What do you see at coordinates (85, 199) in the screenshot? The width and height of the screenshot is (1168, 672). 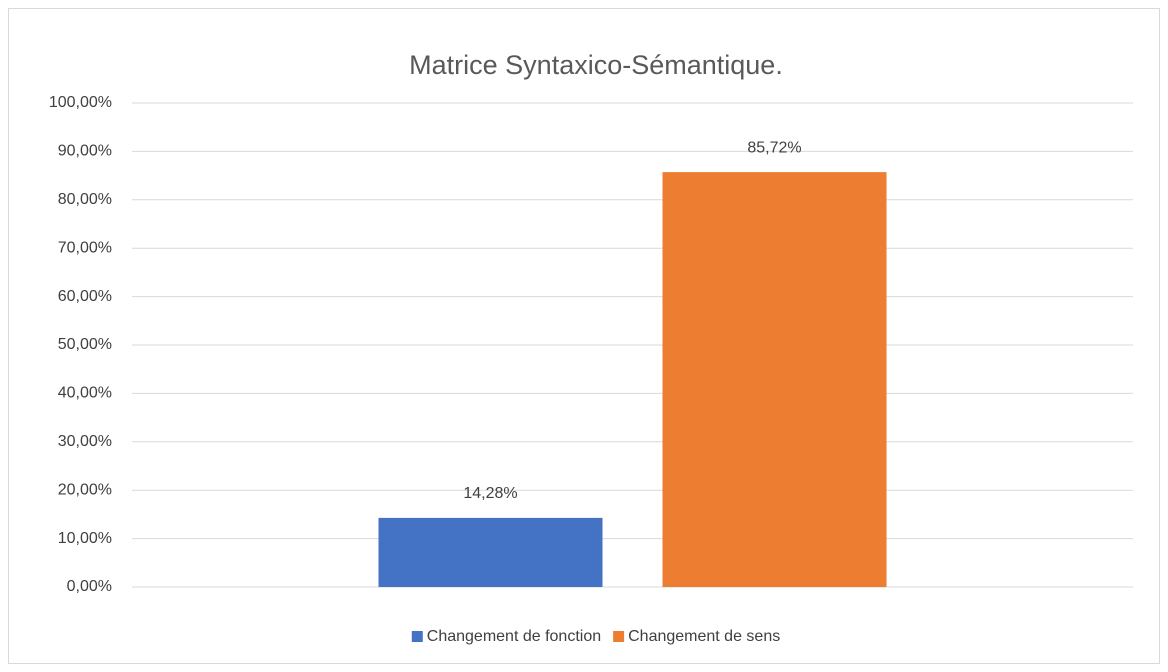 I see `y-tick-label: 80,00%` at bounding box center [85, 199].